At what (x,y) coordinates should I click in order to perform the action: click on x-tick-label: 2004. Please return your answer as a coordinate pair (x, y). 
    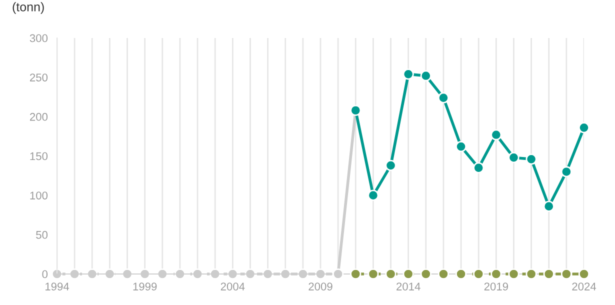
    Looking at the image, I should click on (232, 286).